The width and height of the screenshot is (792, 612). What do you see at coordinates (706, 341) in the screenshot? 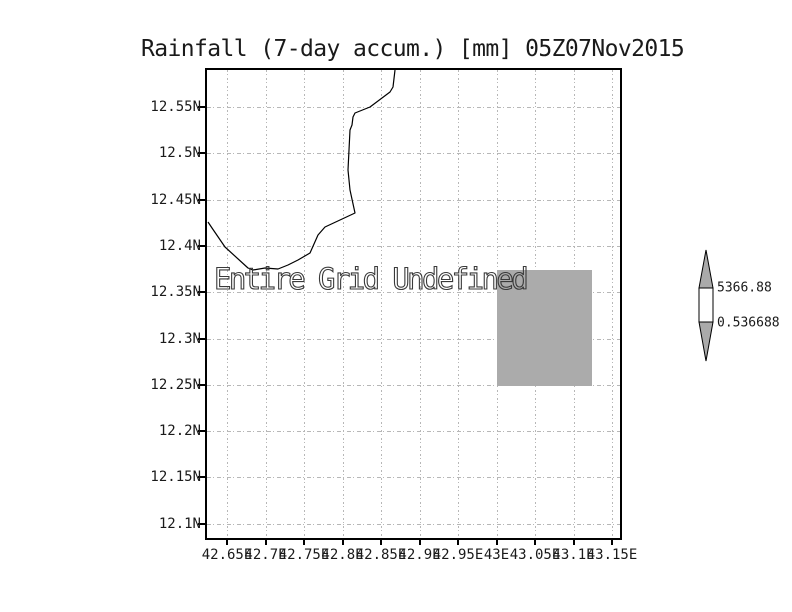
I see `colorbar-bottom-triangle` at bounding box center [706, 341].